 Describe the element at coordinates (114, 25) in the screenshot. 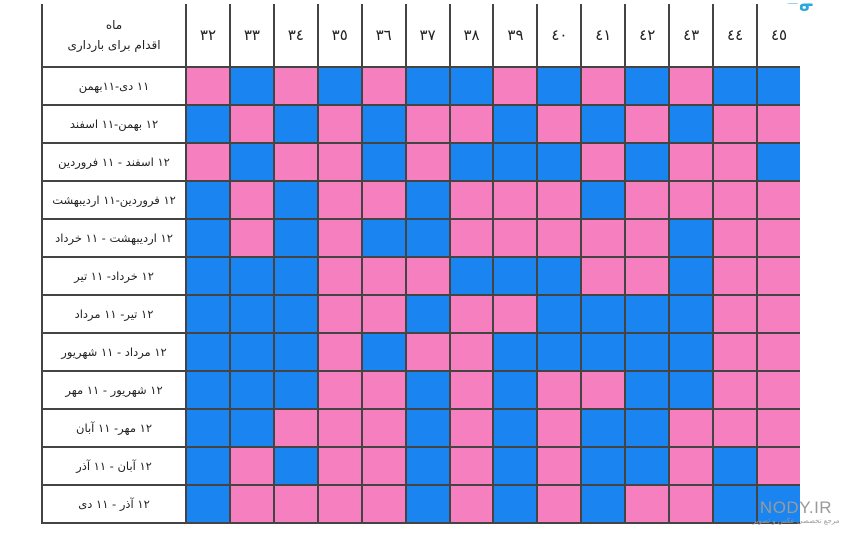

I see `corner-label-month: ماه` at that location.